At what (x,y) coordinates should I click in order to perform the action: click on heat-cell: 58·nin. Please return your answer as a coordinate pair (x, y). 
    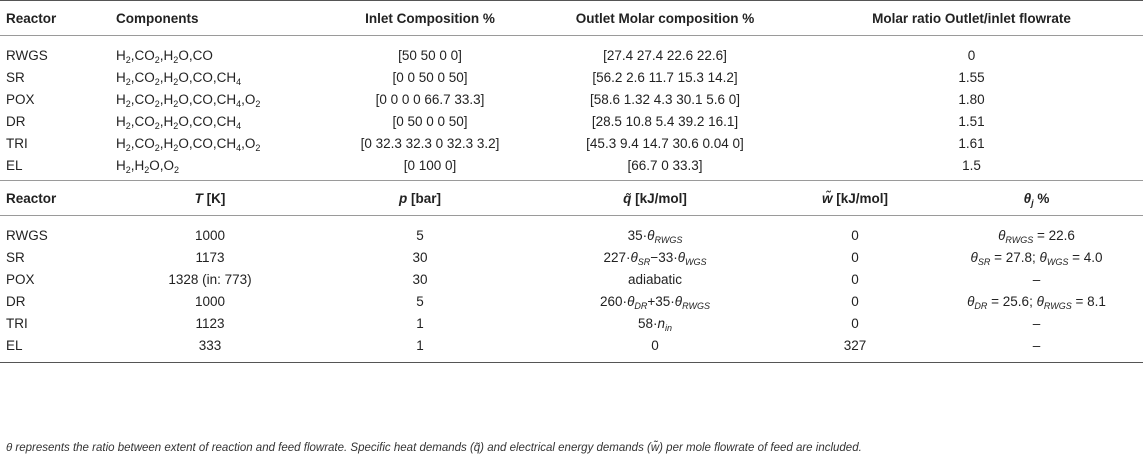
    Looking at the image, I should click on (655, 324).